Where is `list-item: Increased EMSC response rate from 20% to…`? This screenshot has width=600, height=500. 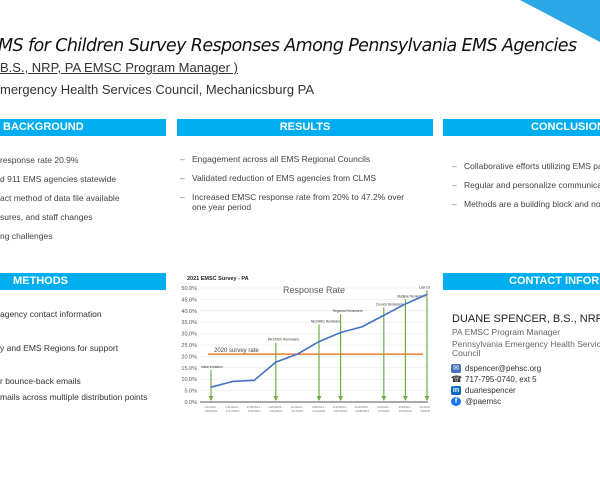
list-item: Increased EMSC response rate from 20% to… is located at coordinates (300, 202).